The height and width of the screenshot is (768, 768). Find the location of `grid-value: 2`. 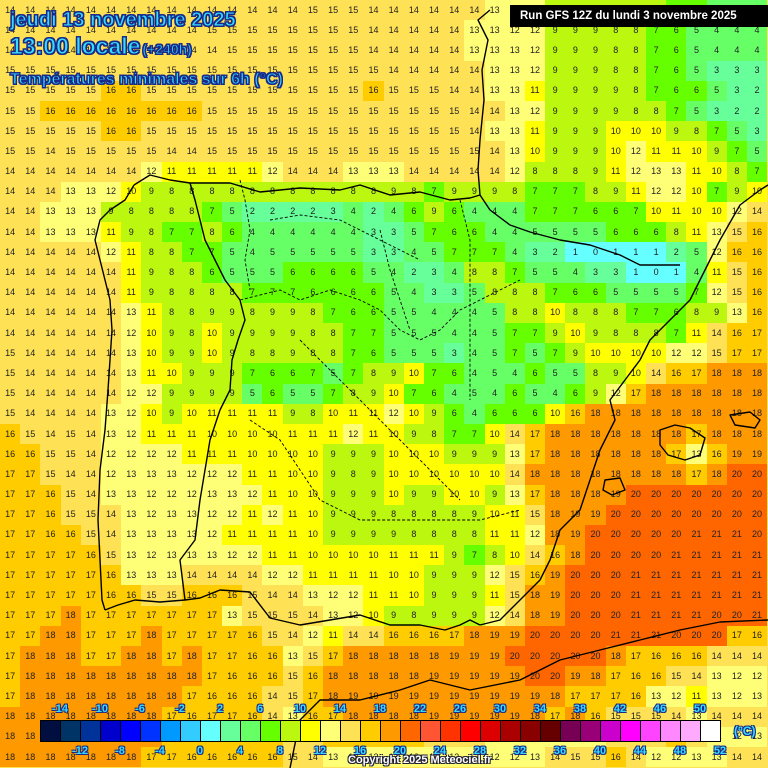

grid-value: 2 is located at coordinates (736, 111).